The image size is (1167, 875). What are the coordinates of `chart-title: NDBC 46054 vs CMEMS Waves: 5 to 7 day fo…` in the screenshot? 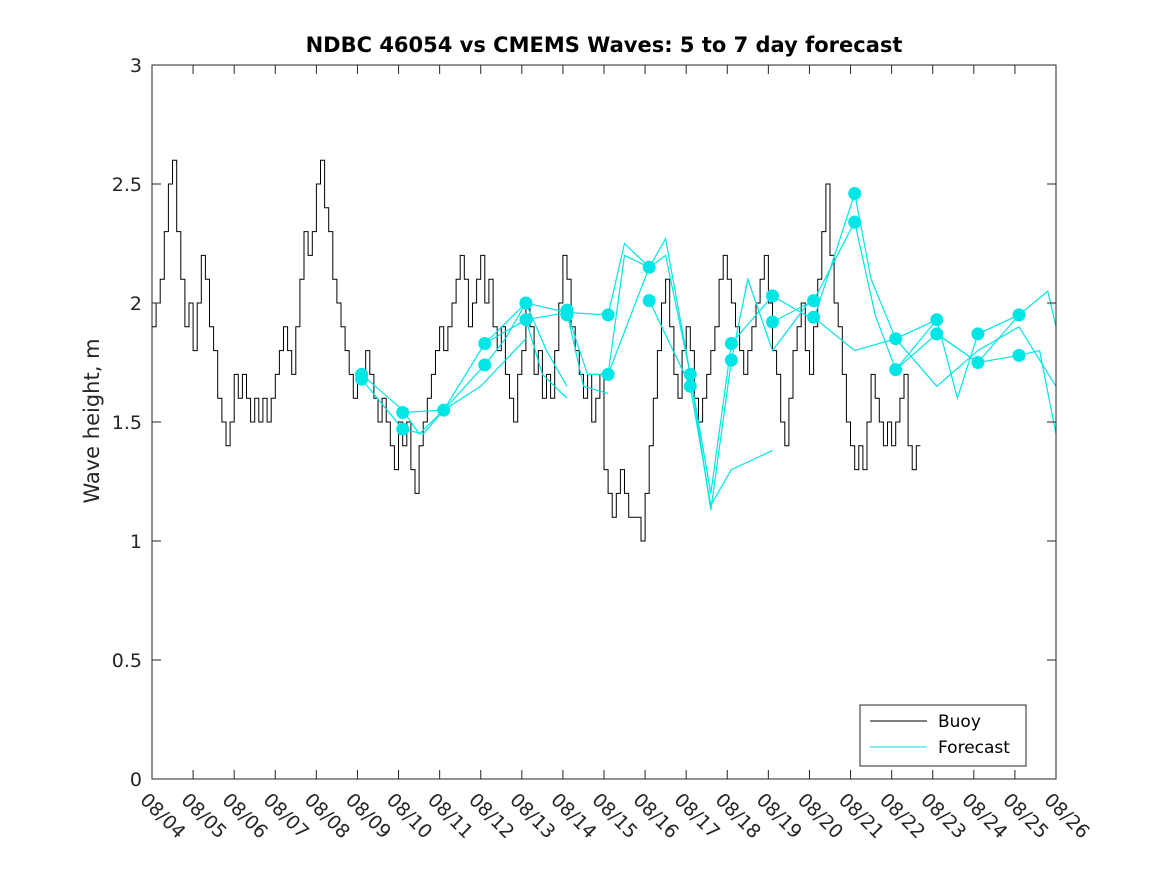 It's located at (604, 45).